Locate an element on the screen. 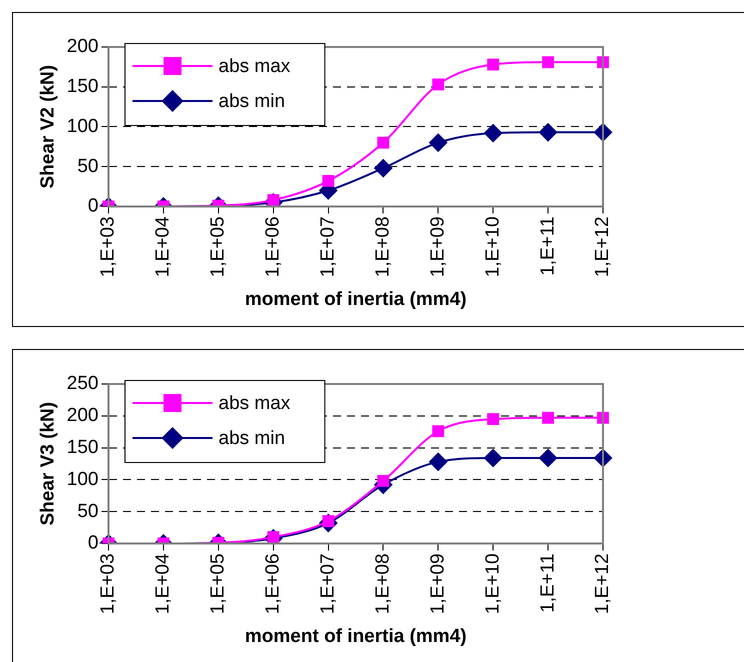 This screenshot has height=662, width=744. y-axis-title: Shear V2 (kN) is located at coordinates (48, 126).